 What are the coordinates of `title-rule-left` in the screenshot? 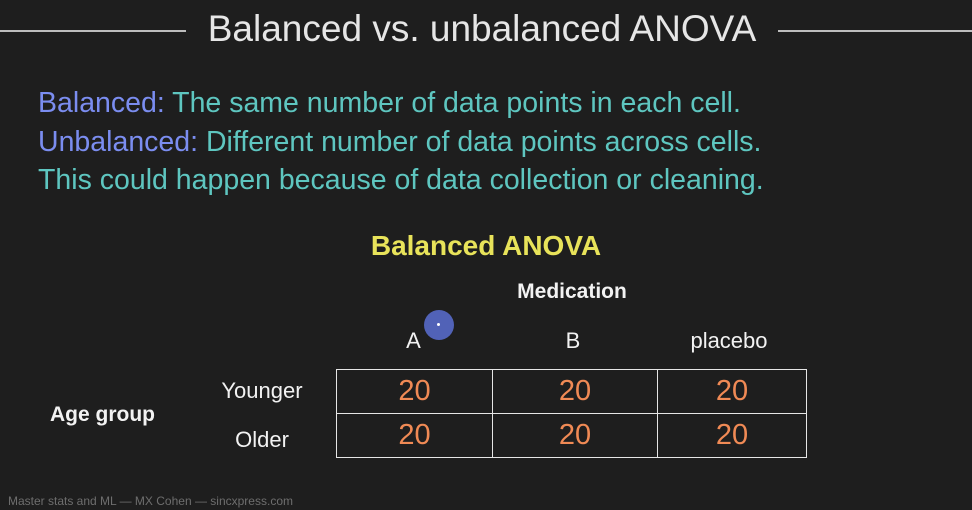 It's located at (93, 31).